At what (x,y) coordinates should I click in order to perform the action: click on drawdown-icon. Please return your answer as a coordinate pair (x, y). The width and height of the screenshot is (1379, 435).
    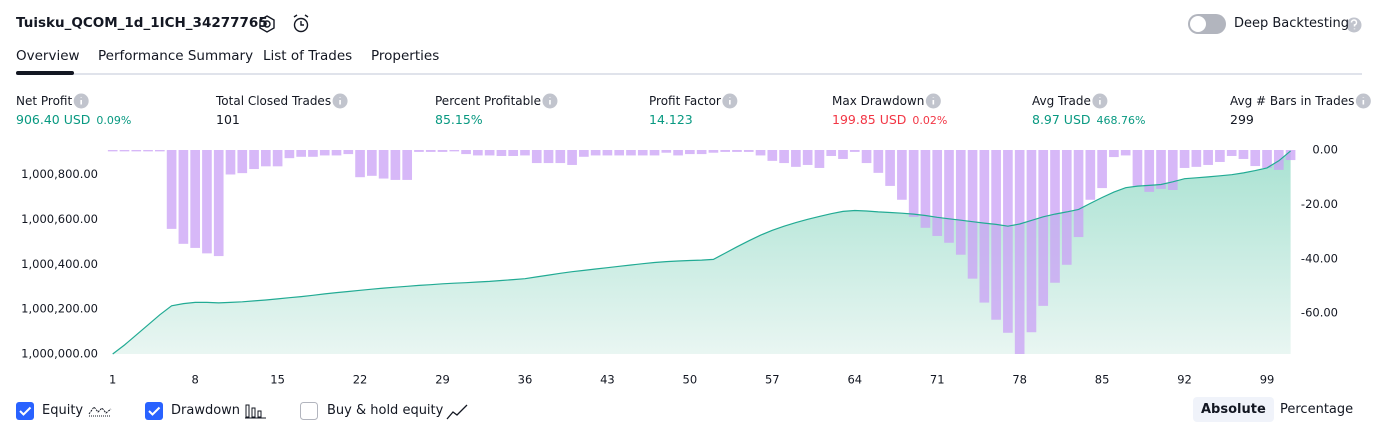
    Looking at the image, I should click on (255, 411).